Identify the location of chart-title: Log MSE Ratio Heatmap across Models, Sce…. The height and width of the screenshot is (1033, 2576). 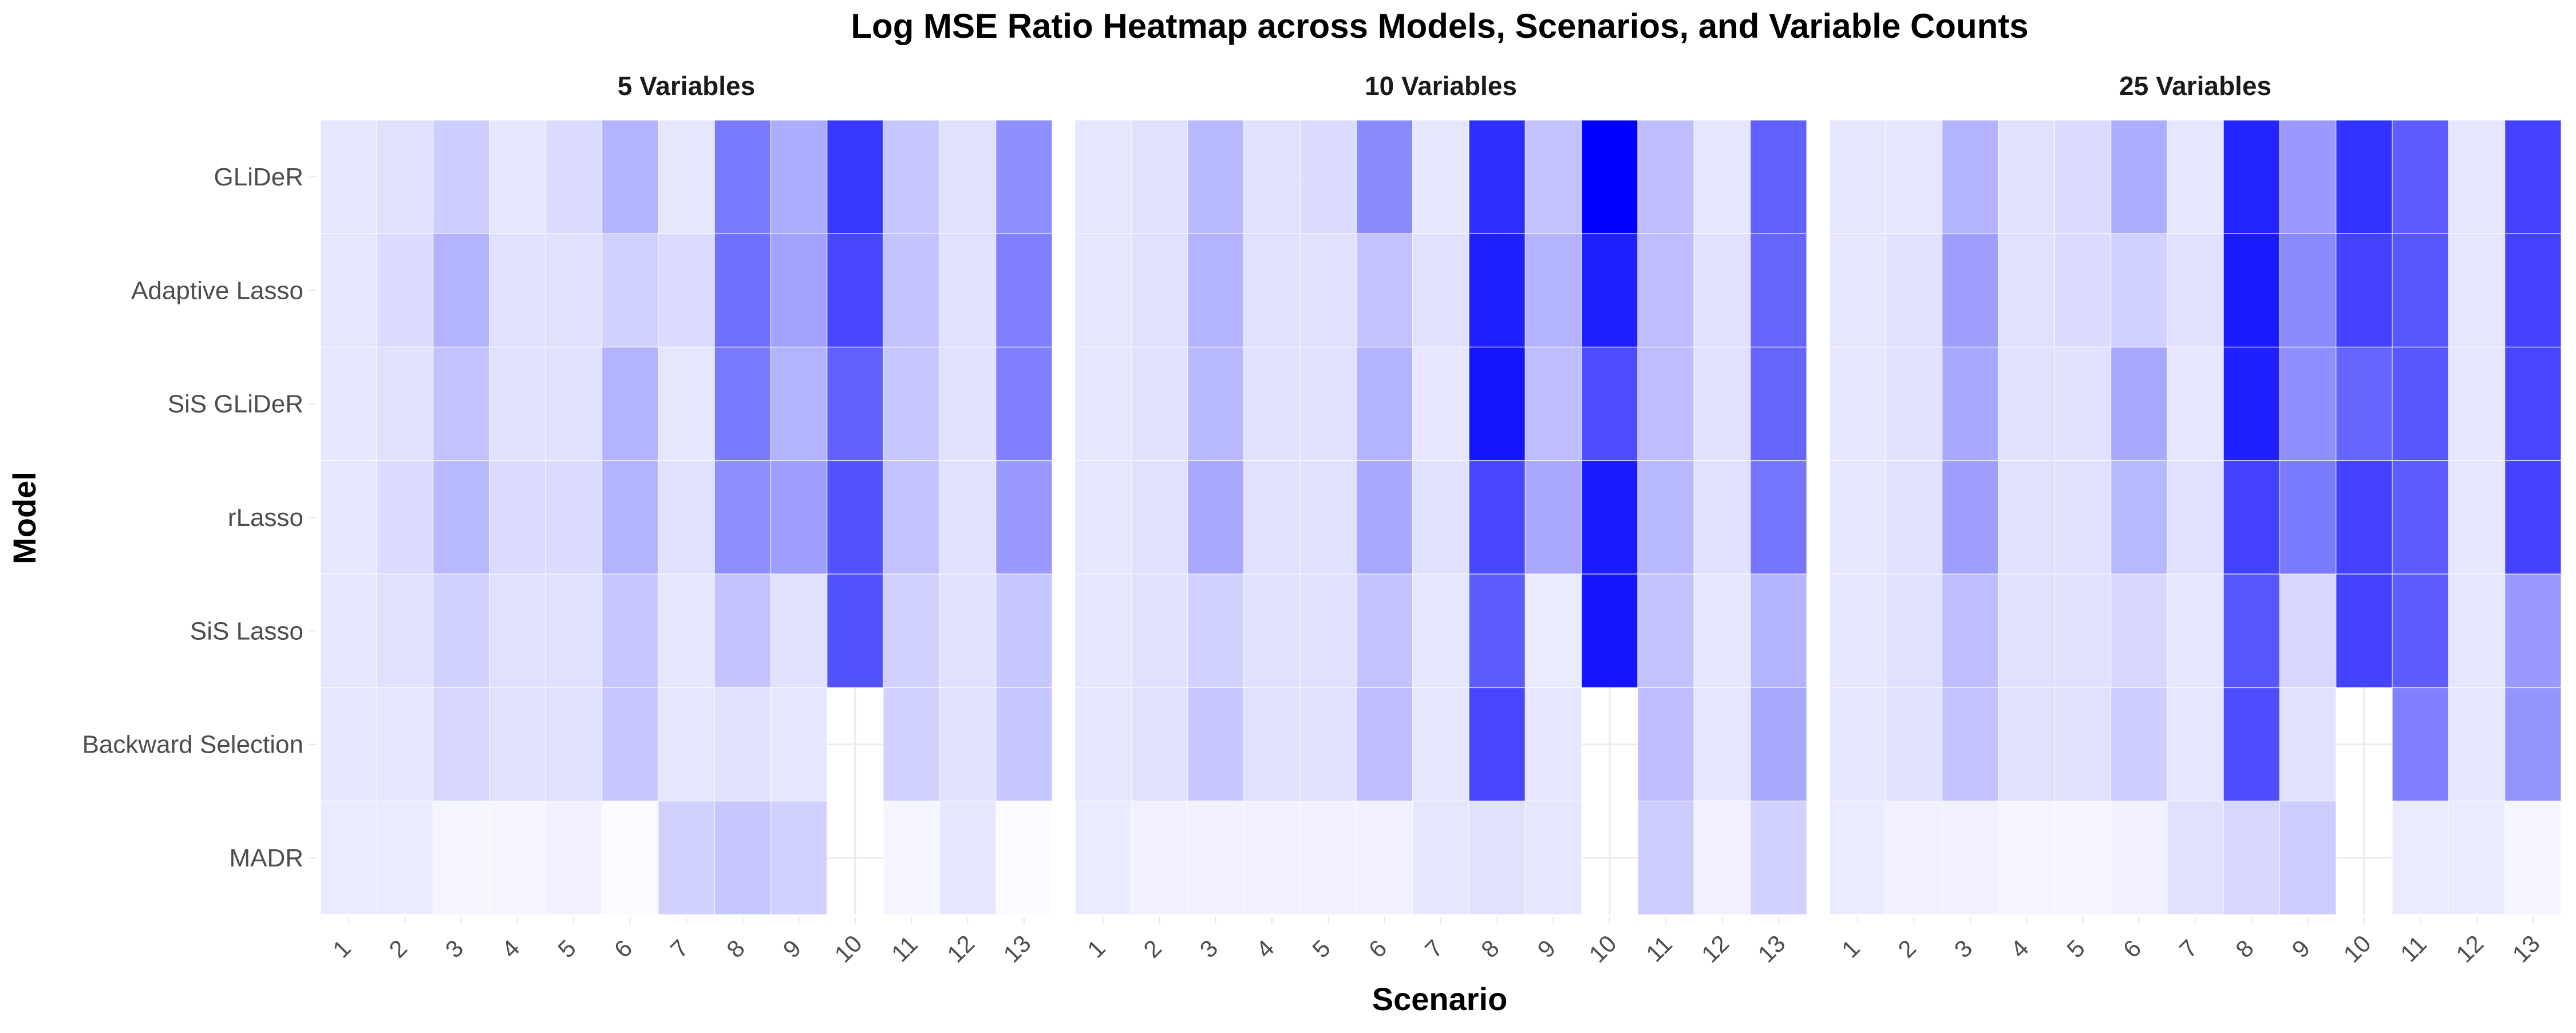
(1439, 26).